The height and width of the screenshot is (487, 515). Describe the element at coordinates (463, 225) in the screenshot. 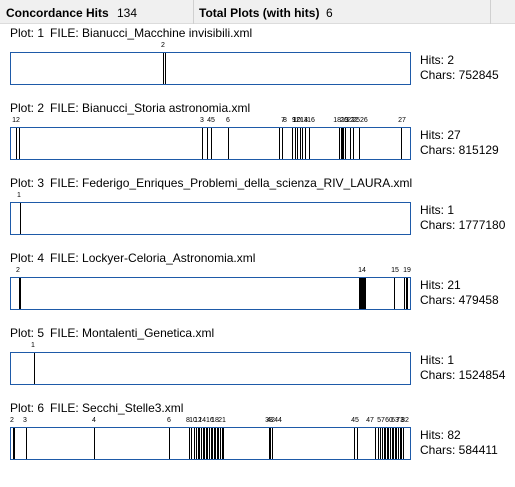

I see `chars-count: Chars: 1777180` at that location.